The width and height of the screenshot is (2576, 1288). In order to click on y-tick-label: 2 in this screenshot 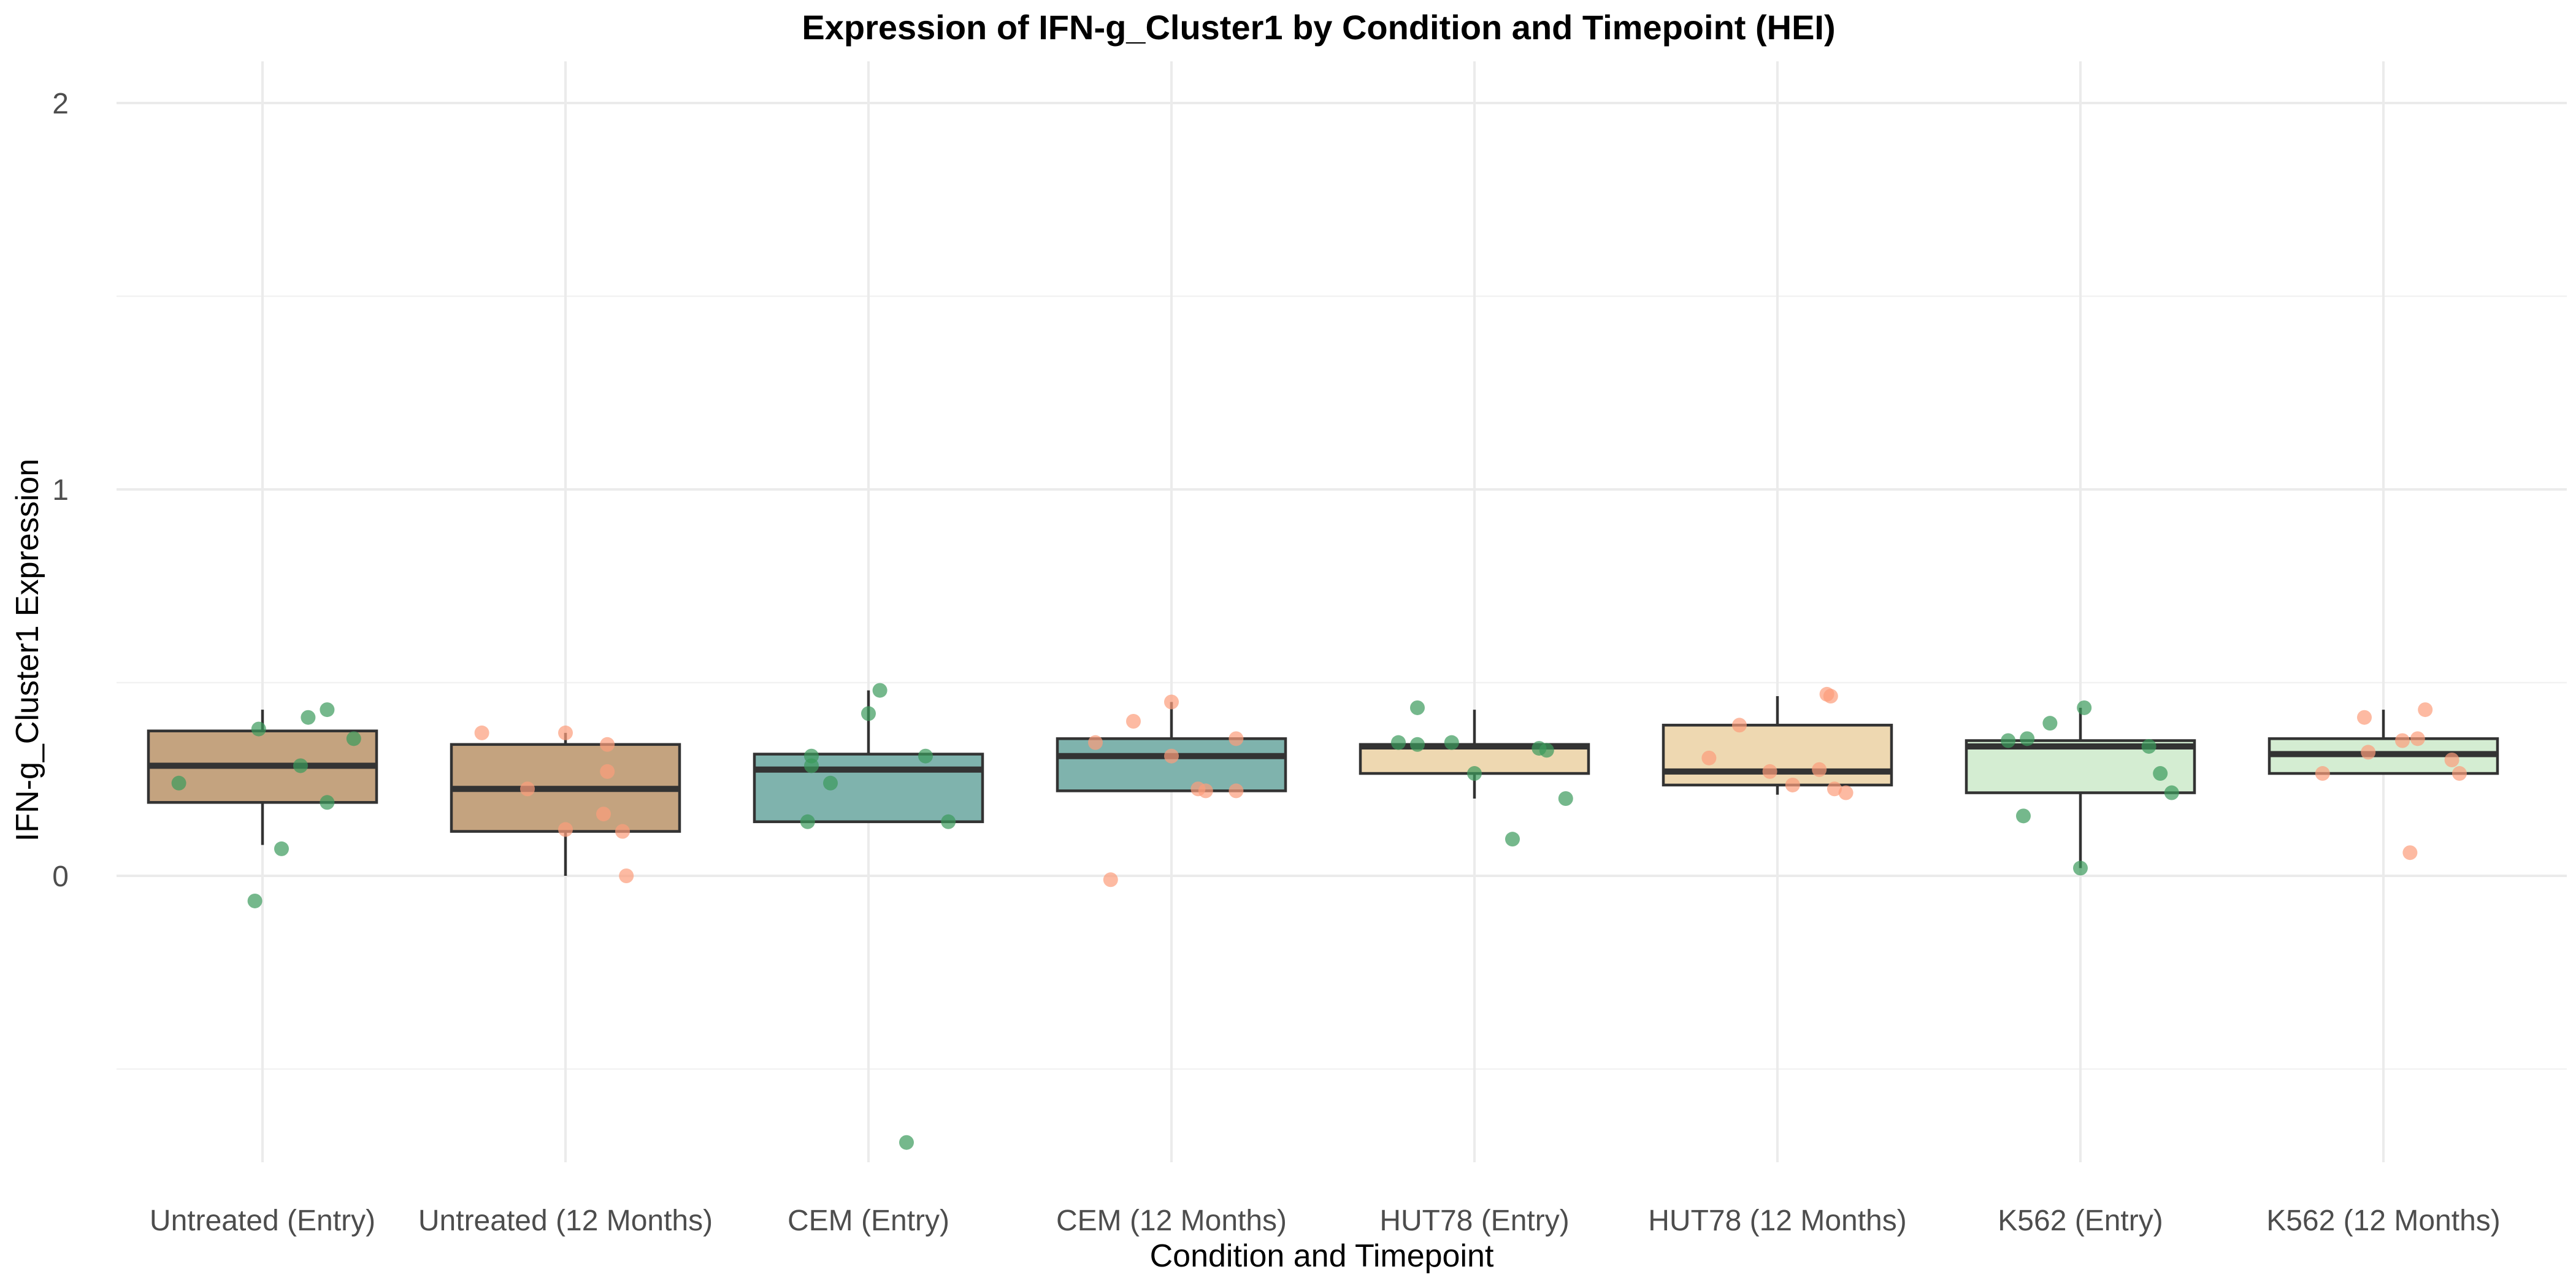, I will do `click(60, 104)`.